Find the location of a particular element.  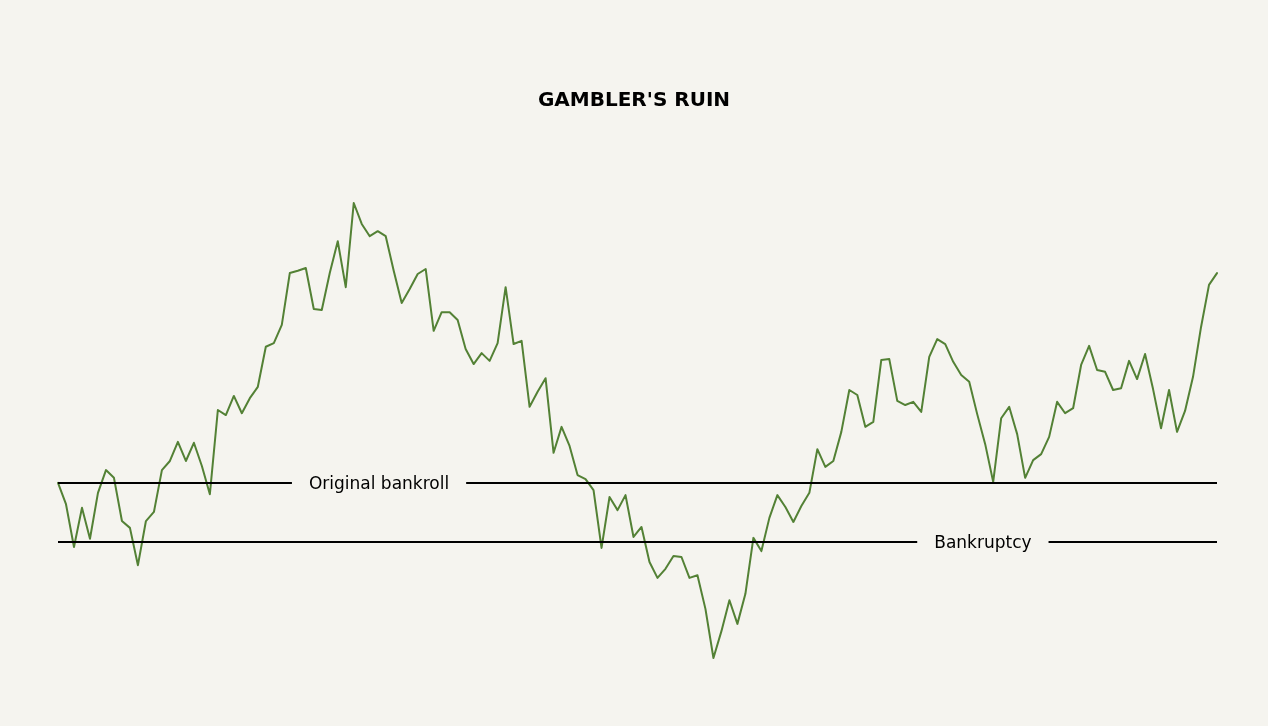

ref-line-label: Original bankroll is located at coordinates (379, 482).